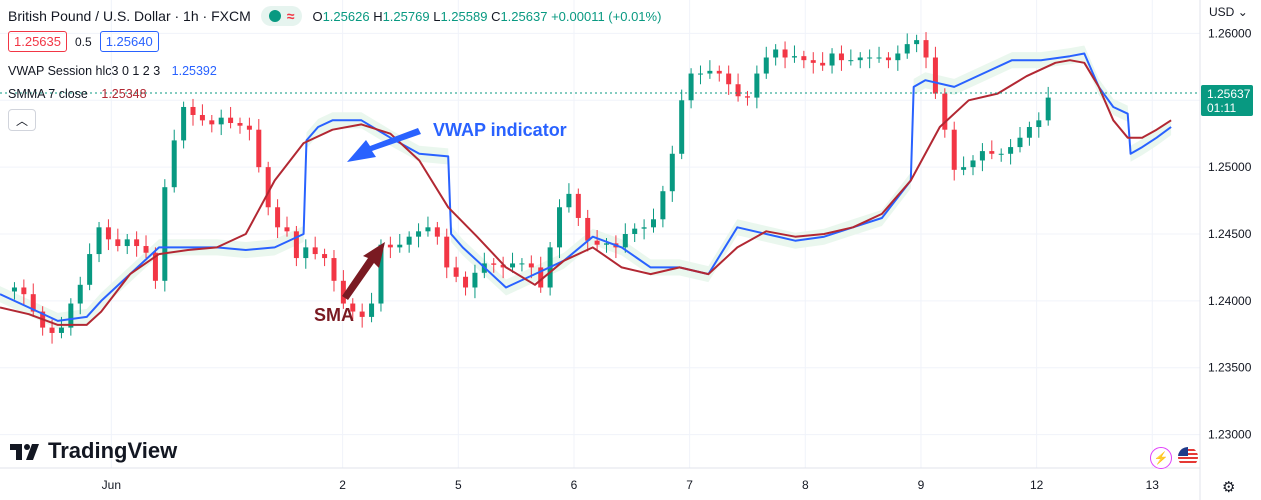  What do you see at coordinates (381, 214) in the screenshot?
I see `annotation-arrows` at bounding box center [381, 214].